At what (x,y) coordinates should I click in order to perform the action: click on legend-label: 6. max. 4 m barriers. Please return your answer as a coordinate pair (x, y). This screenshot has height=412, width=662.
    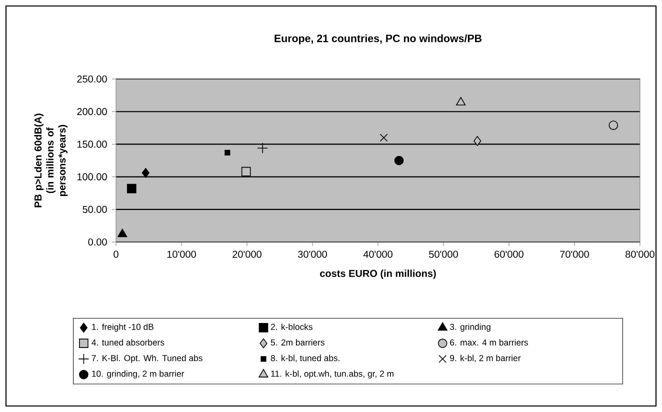
    Looking at the image, I should click on (489, 342).